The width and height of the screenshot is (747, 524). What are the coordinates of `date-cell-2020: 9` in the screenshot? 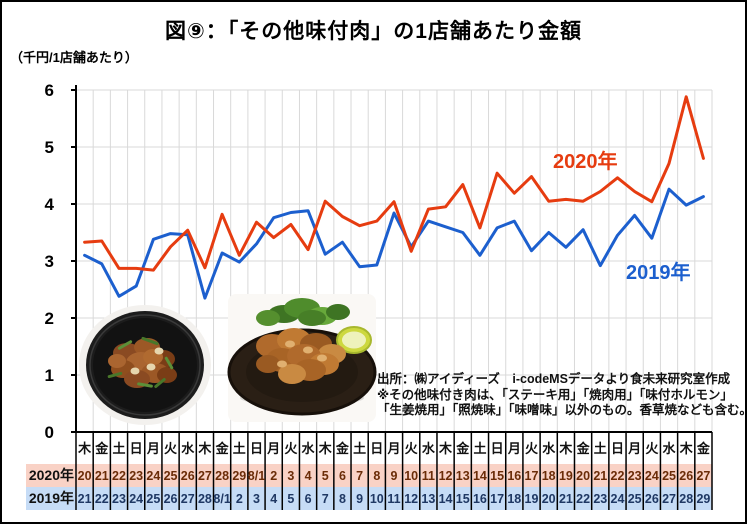 It's located at (394, 476).